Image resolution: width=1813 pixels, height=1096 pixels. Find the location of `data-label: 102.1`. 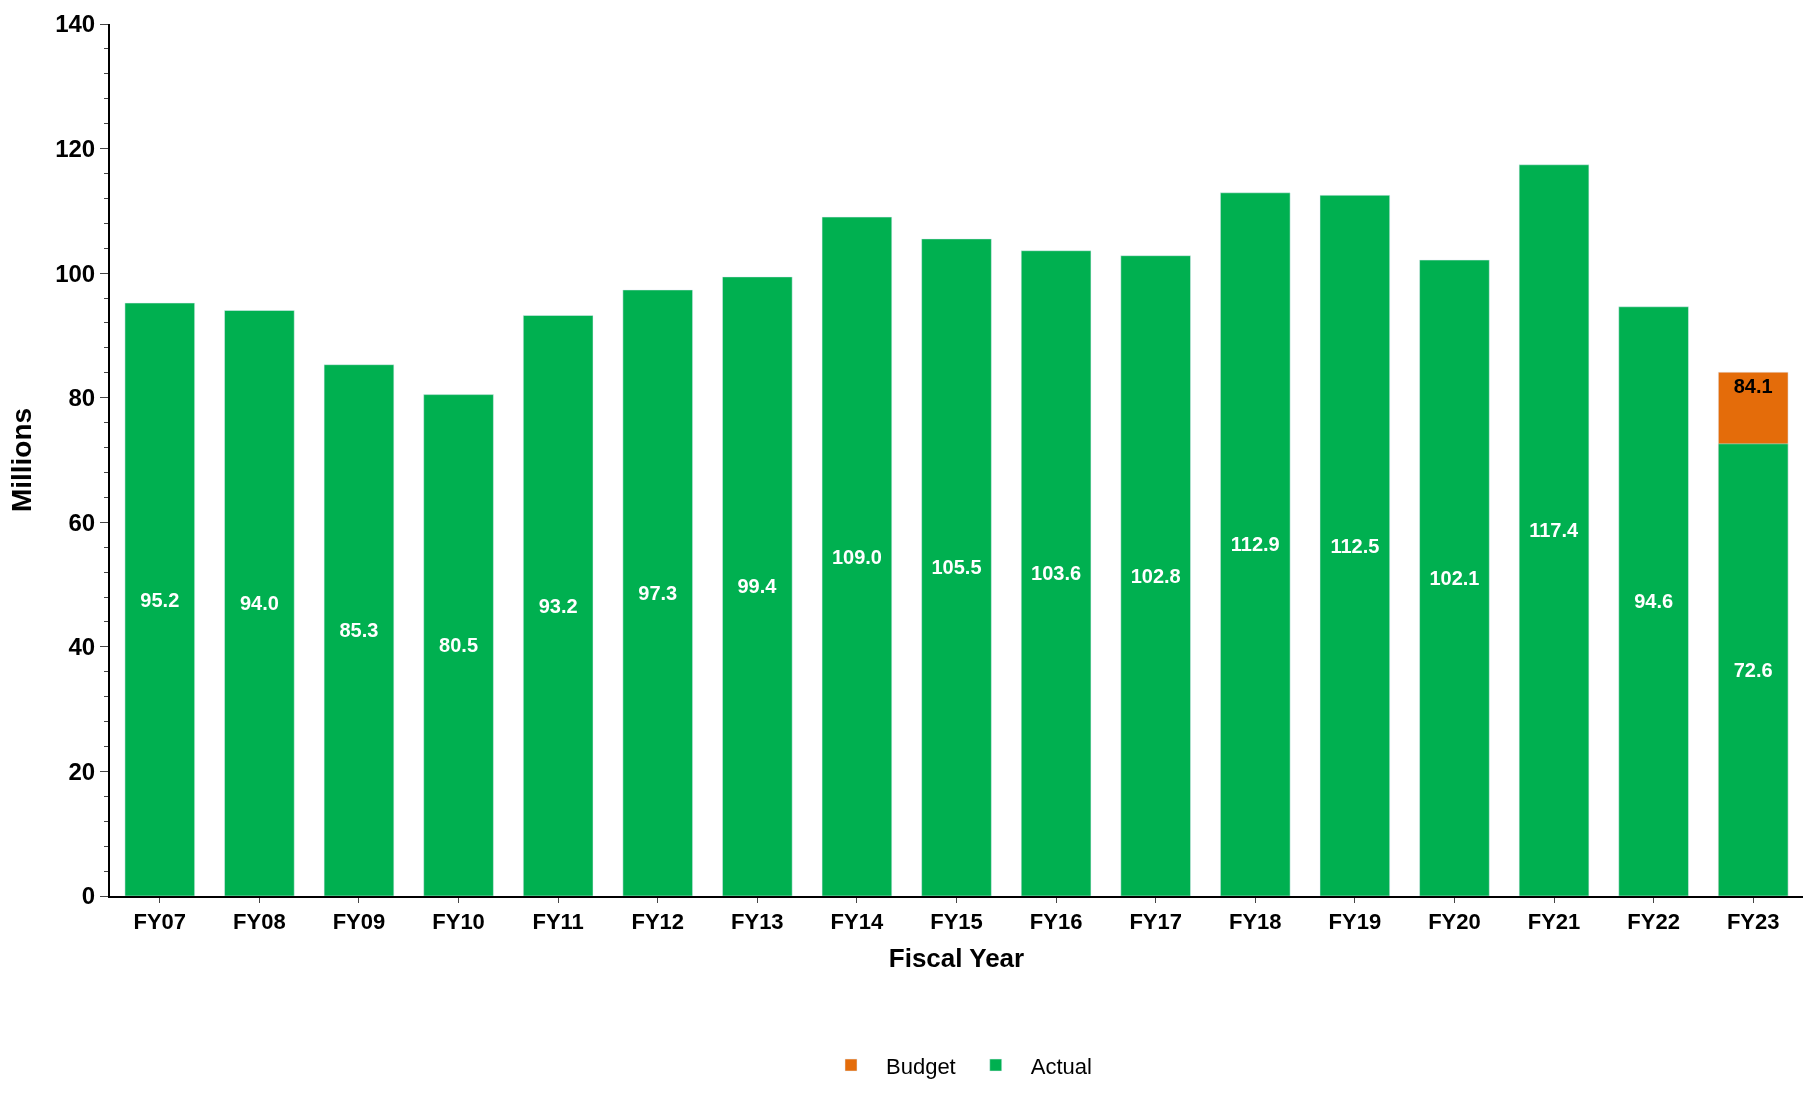

data-label: 102.1 is located at coordinates (1454, 578).